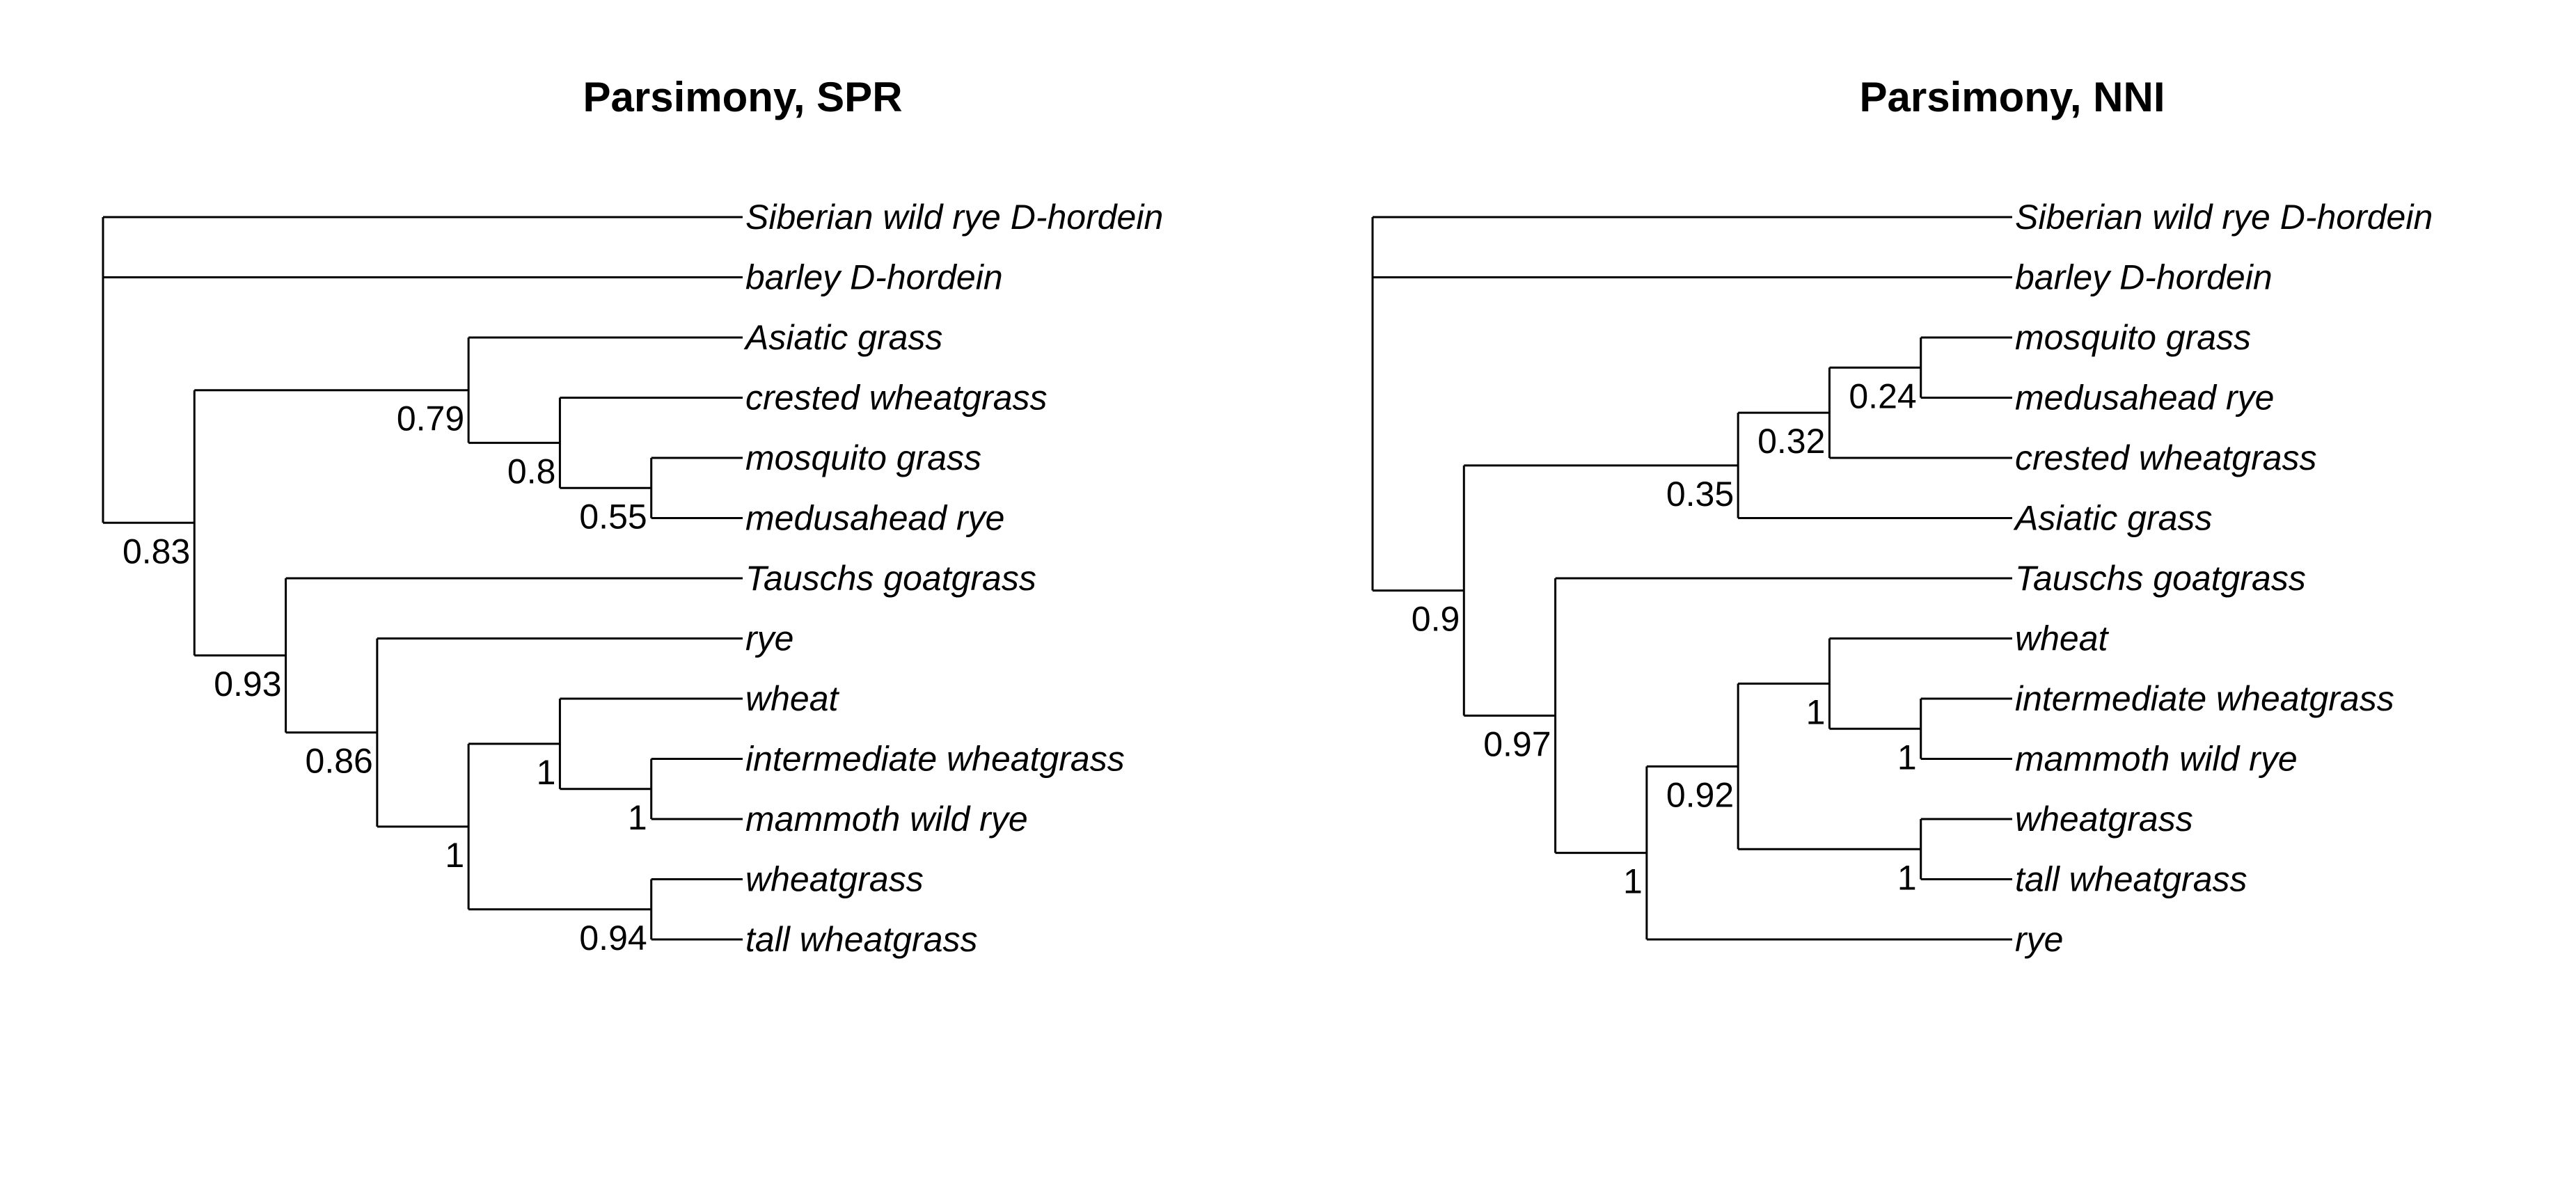 This screenshot has width=2576, height=1199. What do you see at coordinates (613, 516) in the screenshot?
I see `support-value: 0.55` at bounding box center [613, 516].